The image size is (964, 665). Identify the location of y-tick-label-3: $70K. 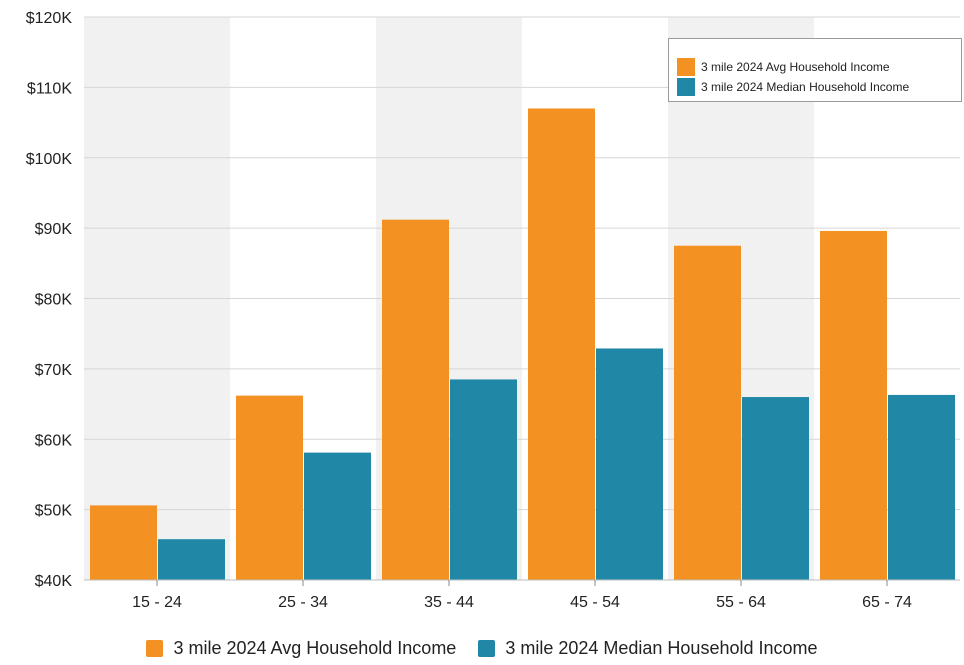
(54, 370).